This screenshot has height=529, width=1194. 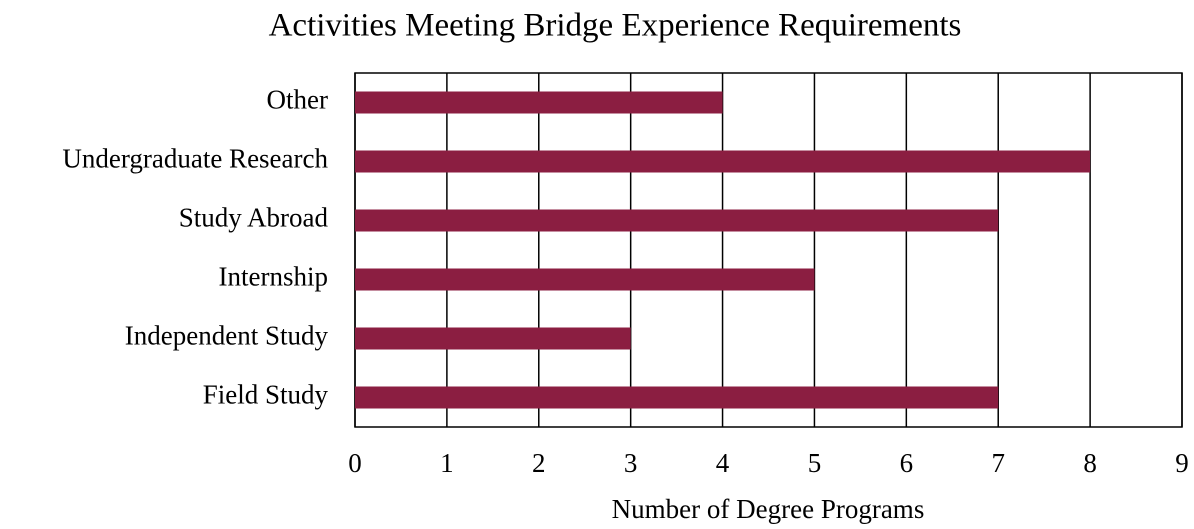 What do you see at coordinates (297, 100) in the screenshot?
I see `y-tick-label: Other` at bounding box center [297, 100].